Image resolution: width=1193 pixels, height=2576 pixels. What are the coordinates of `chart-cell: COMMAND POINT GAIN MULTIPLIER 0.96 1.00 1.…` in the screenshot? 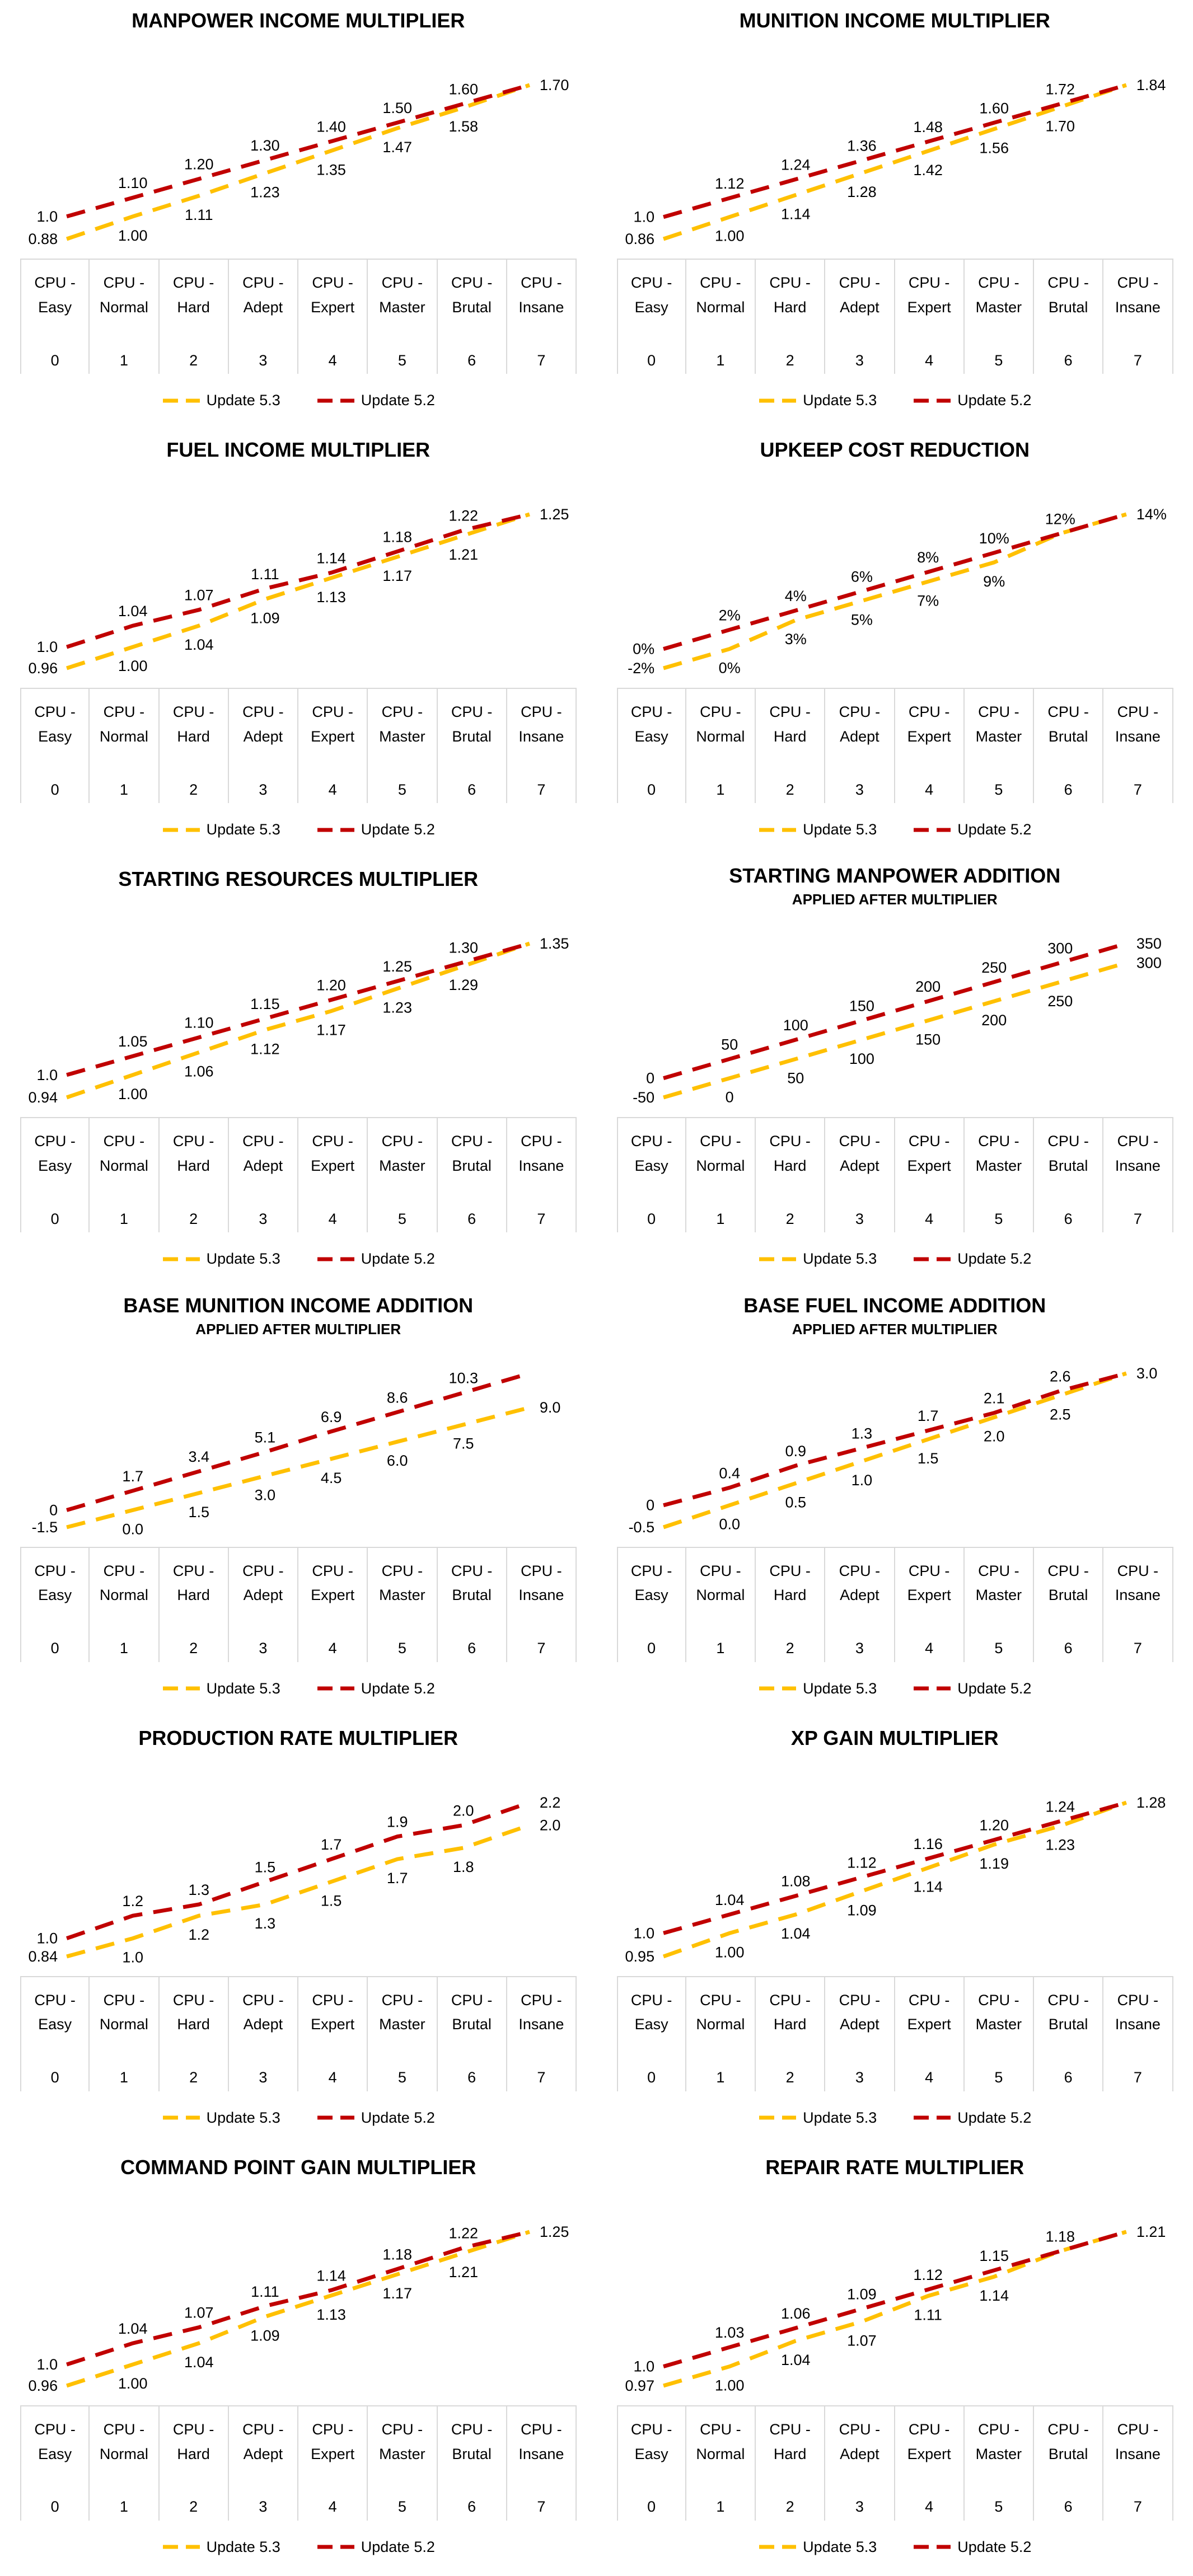 It's located at (298, 2361).